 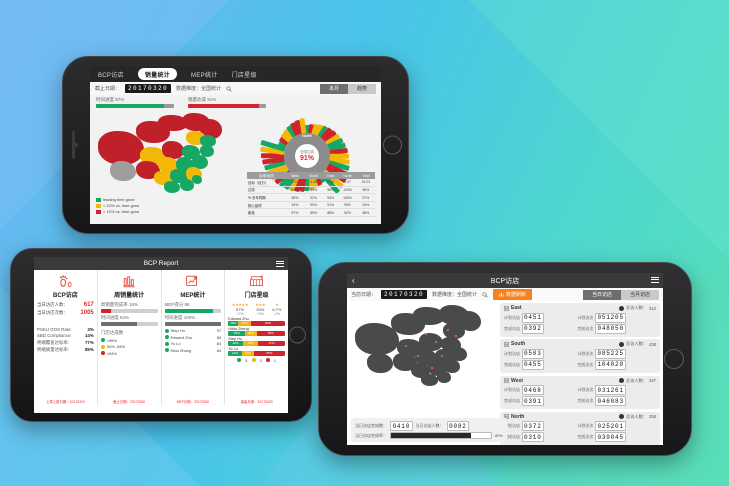 I want to click on person-row: Hilda Zheng 30% 20% 50%, so click(x=256, y=331).